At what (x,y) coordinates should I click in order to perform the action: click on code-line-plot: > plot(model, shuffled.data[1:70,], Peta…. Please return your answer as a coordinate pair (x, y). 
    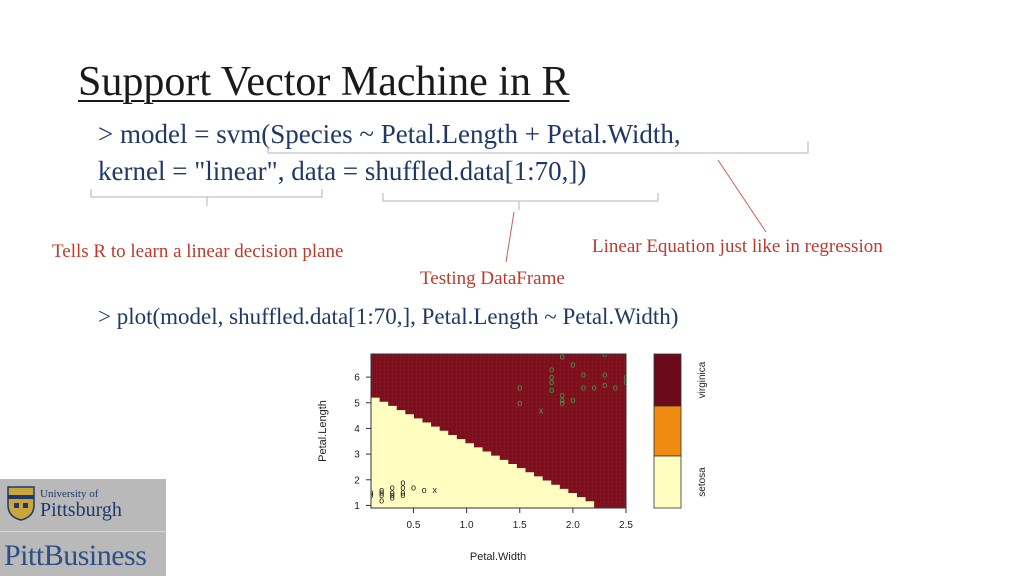
    Looking at the image, I should click on (388, 316).